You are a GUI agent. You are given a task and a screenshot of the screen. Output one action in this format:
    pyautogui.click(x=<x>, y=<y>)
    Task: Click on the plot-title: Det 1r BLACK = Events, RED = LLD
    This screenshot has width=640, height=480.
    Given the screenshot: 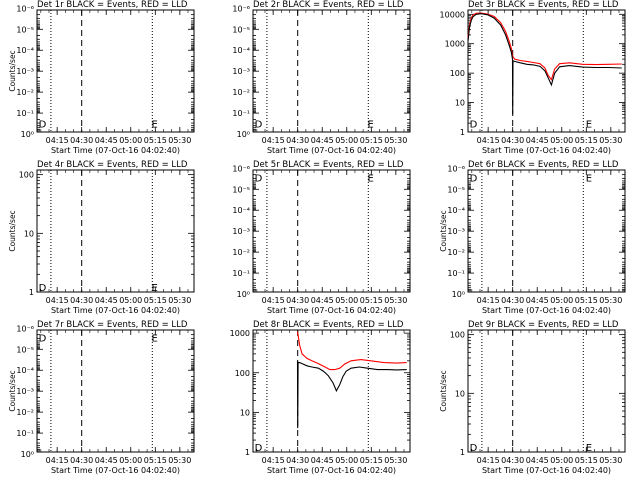 What is the action you would take?
    pyautogui.click(x=112, y=5)
    